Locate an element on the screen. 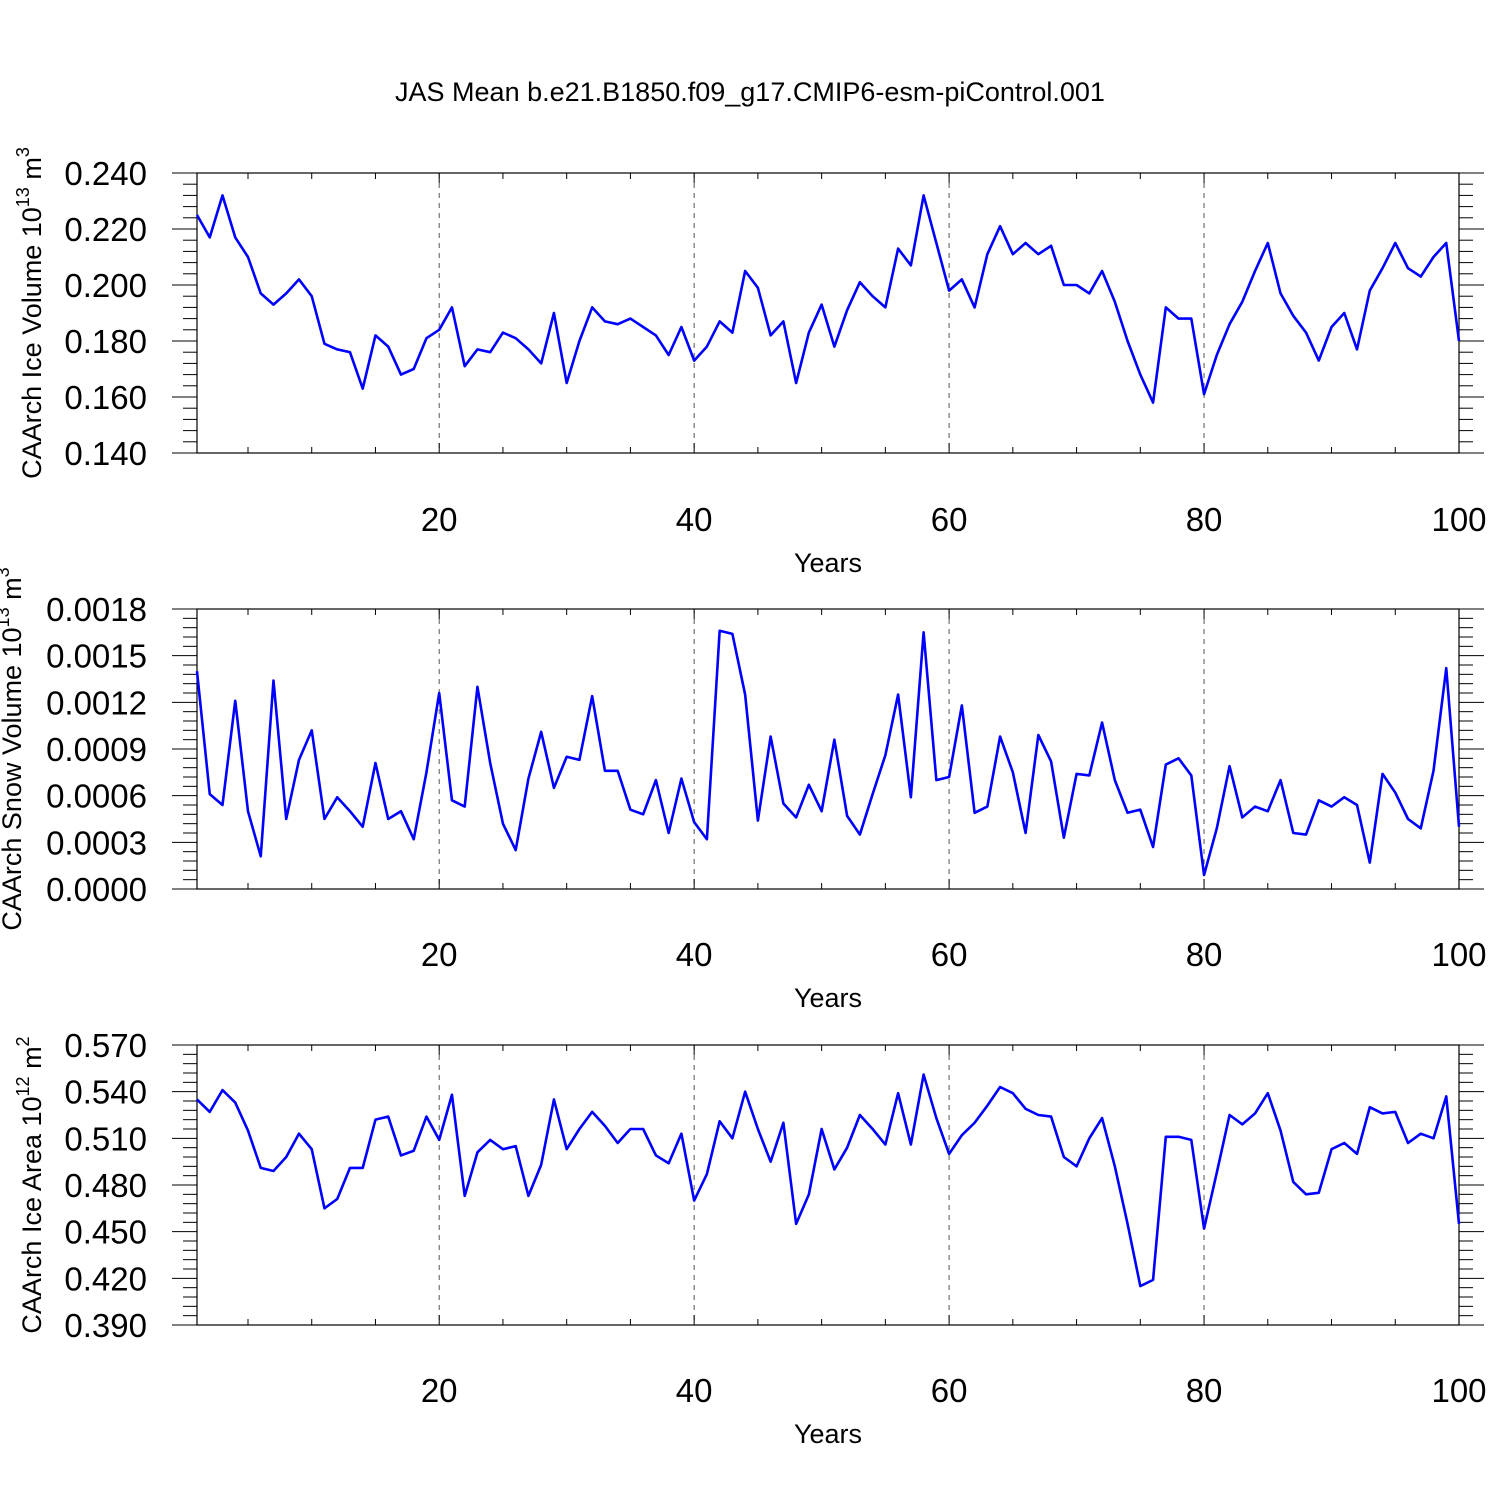 This screenshot has width=1500, height=1500. y-tick-label: 0.420 is located at coordinates (105, 1278).